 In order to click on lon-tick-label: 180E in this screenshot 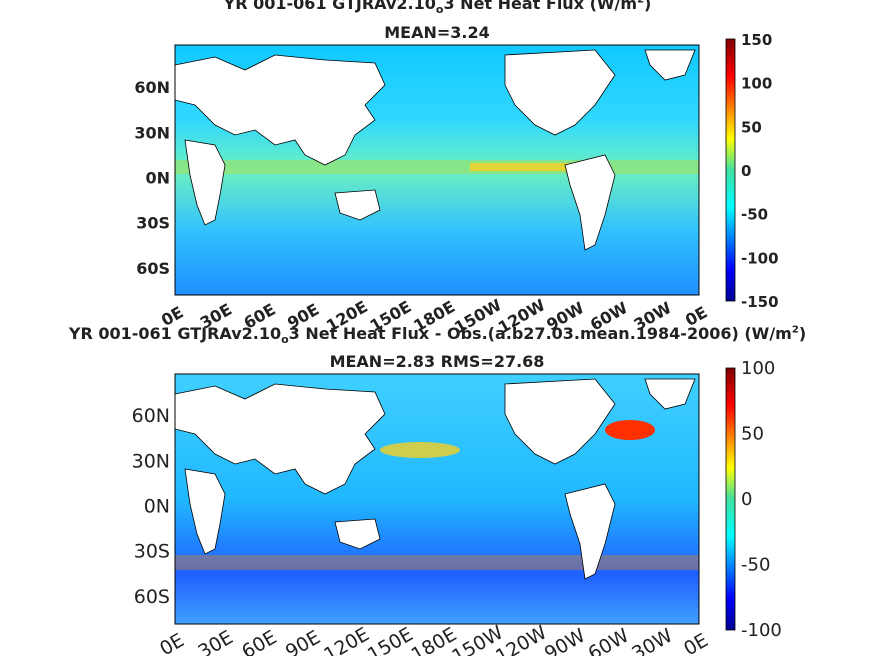, I will do `click(434, 316)`.